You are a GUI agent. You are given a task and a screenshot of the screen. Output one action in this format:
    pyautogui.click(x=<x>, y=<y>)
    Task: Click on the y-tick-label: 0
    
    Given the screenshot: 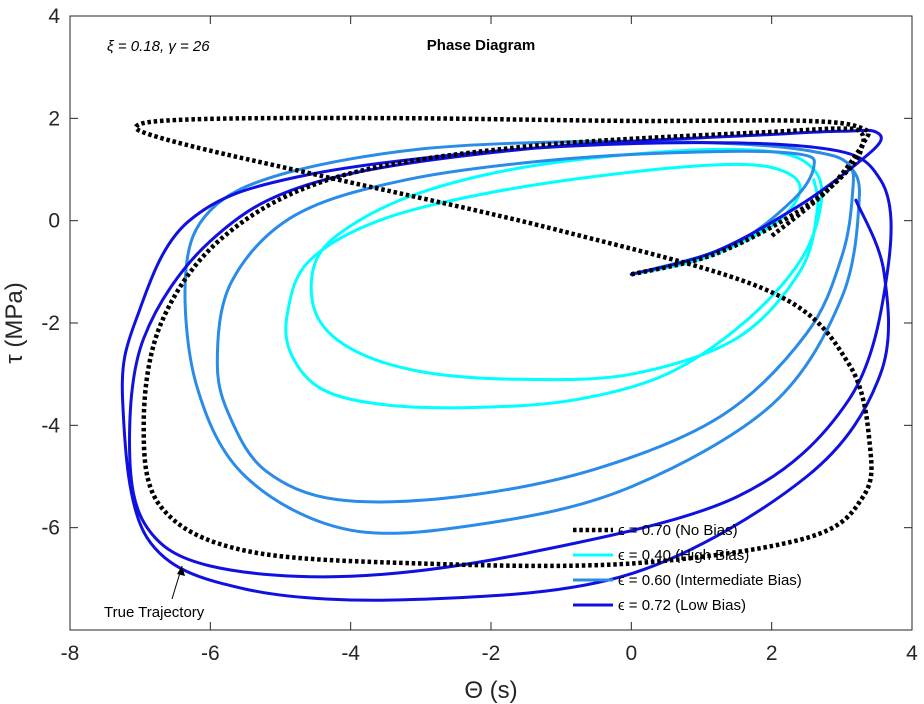 What is the action you would take?
    pyautogui.click(x=54, y=221)
    